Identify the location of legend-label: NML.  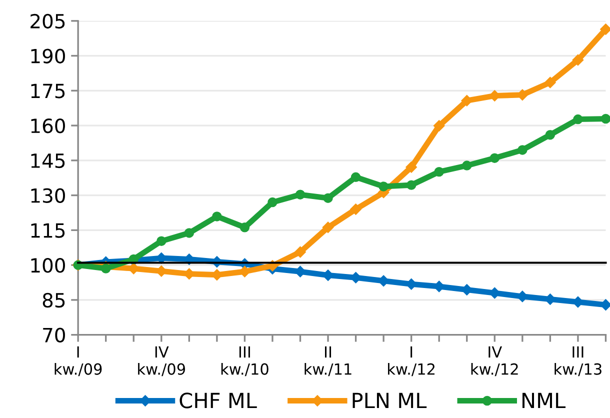
(544, 400).